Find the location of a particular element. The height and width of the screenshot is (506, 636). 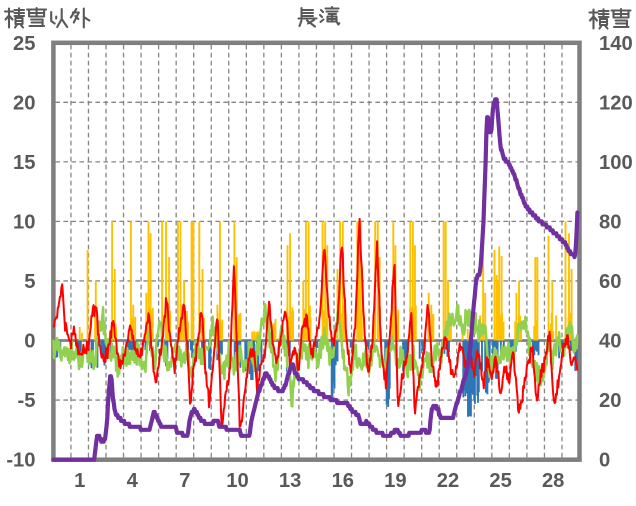

svg-text: 100 is located at coordinates (616, 163).